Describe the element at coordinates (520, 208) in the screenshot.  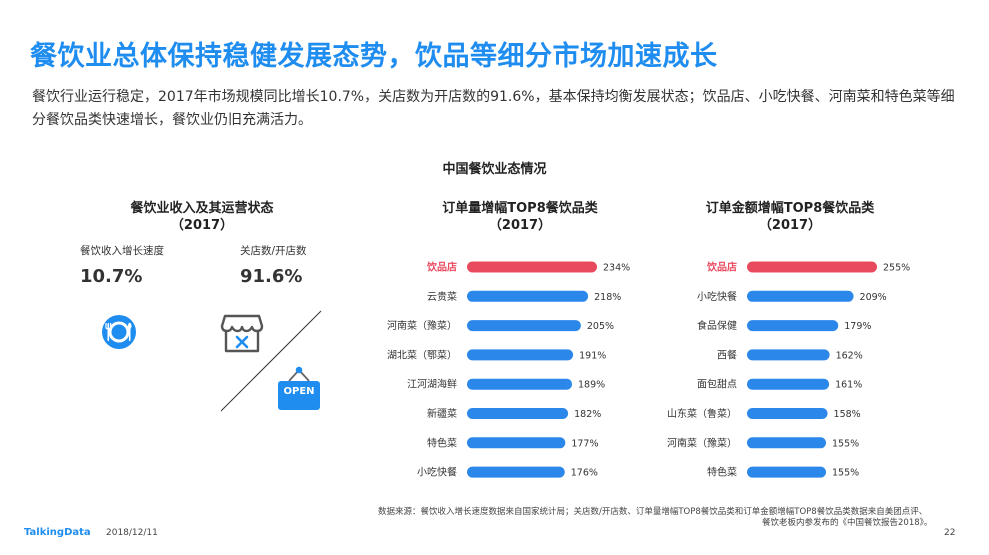
I see `order-volume-chart-title-text: 订单量增幅TOP8餐饮品类` at that location.